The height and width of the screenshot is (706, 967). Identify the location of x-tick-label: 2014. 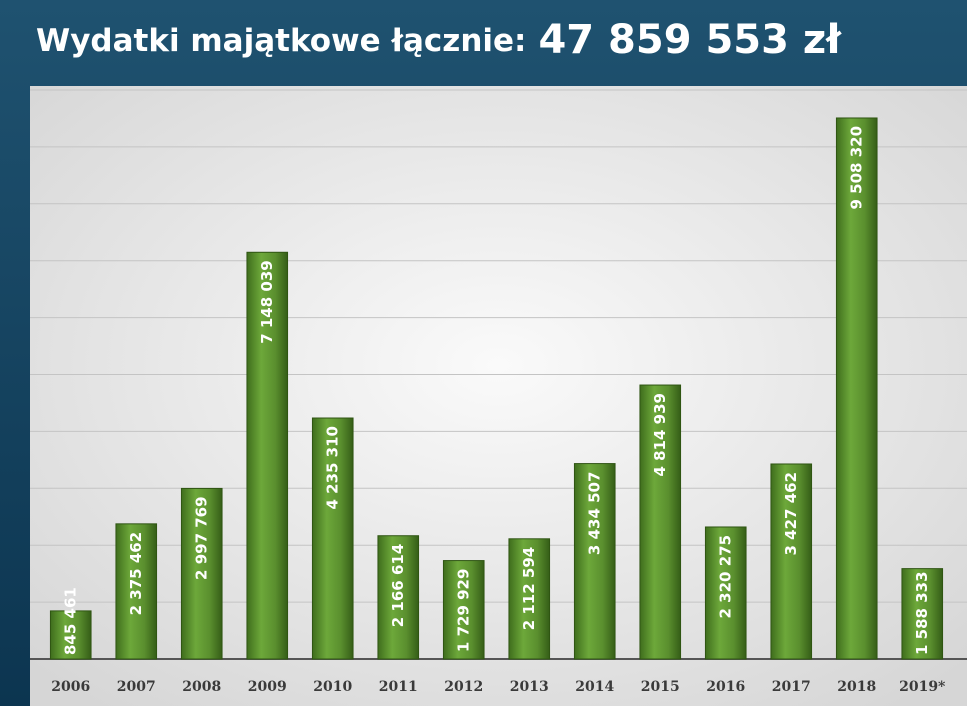
(594, 687).